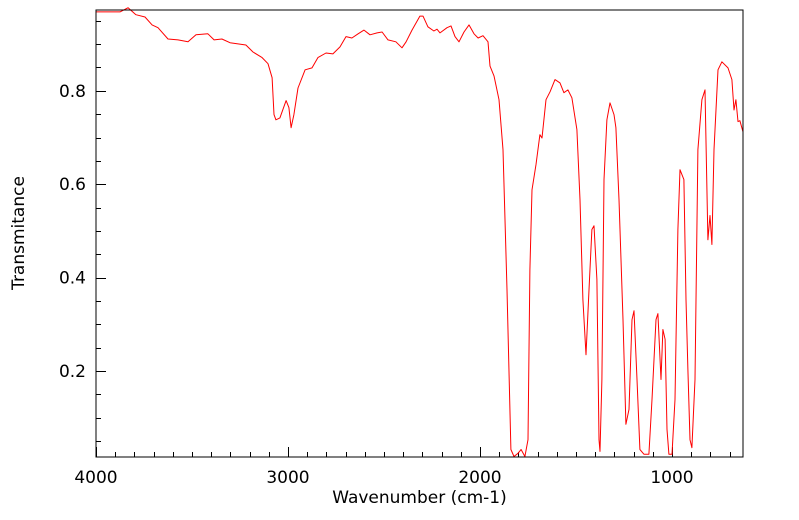  What do you see at coordinates (72, 185) in the screenshot?
I see `y-tick-label: 0.6` at bounding box center [72, 185].